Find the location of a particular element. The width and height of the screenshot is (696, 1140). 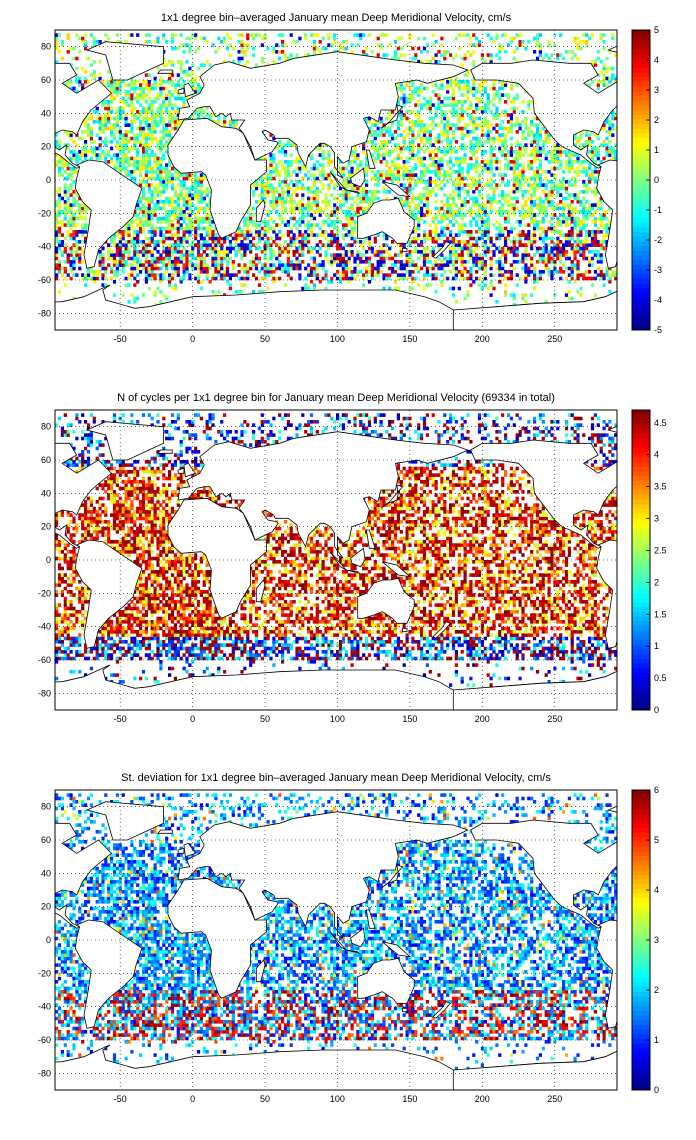

colorbar-tick-label: 3.5 is located at coordinates (660, 487).